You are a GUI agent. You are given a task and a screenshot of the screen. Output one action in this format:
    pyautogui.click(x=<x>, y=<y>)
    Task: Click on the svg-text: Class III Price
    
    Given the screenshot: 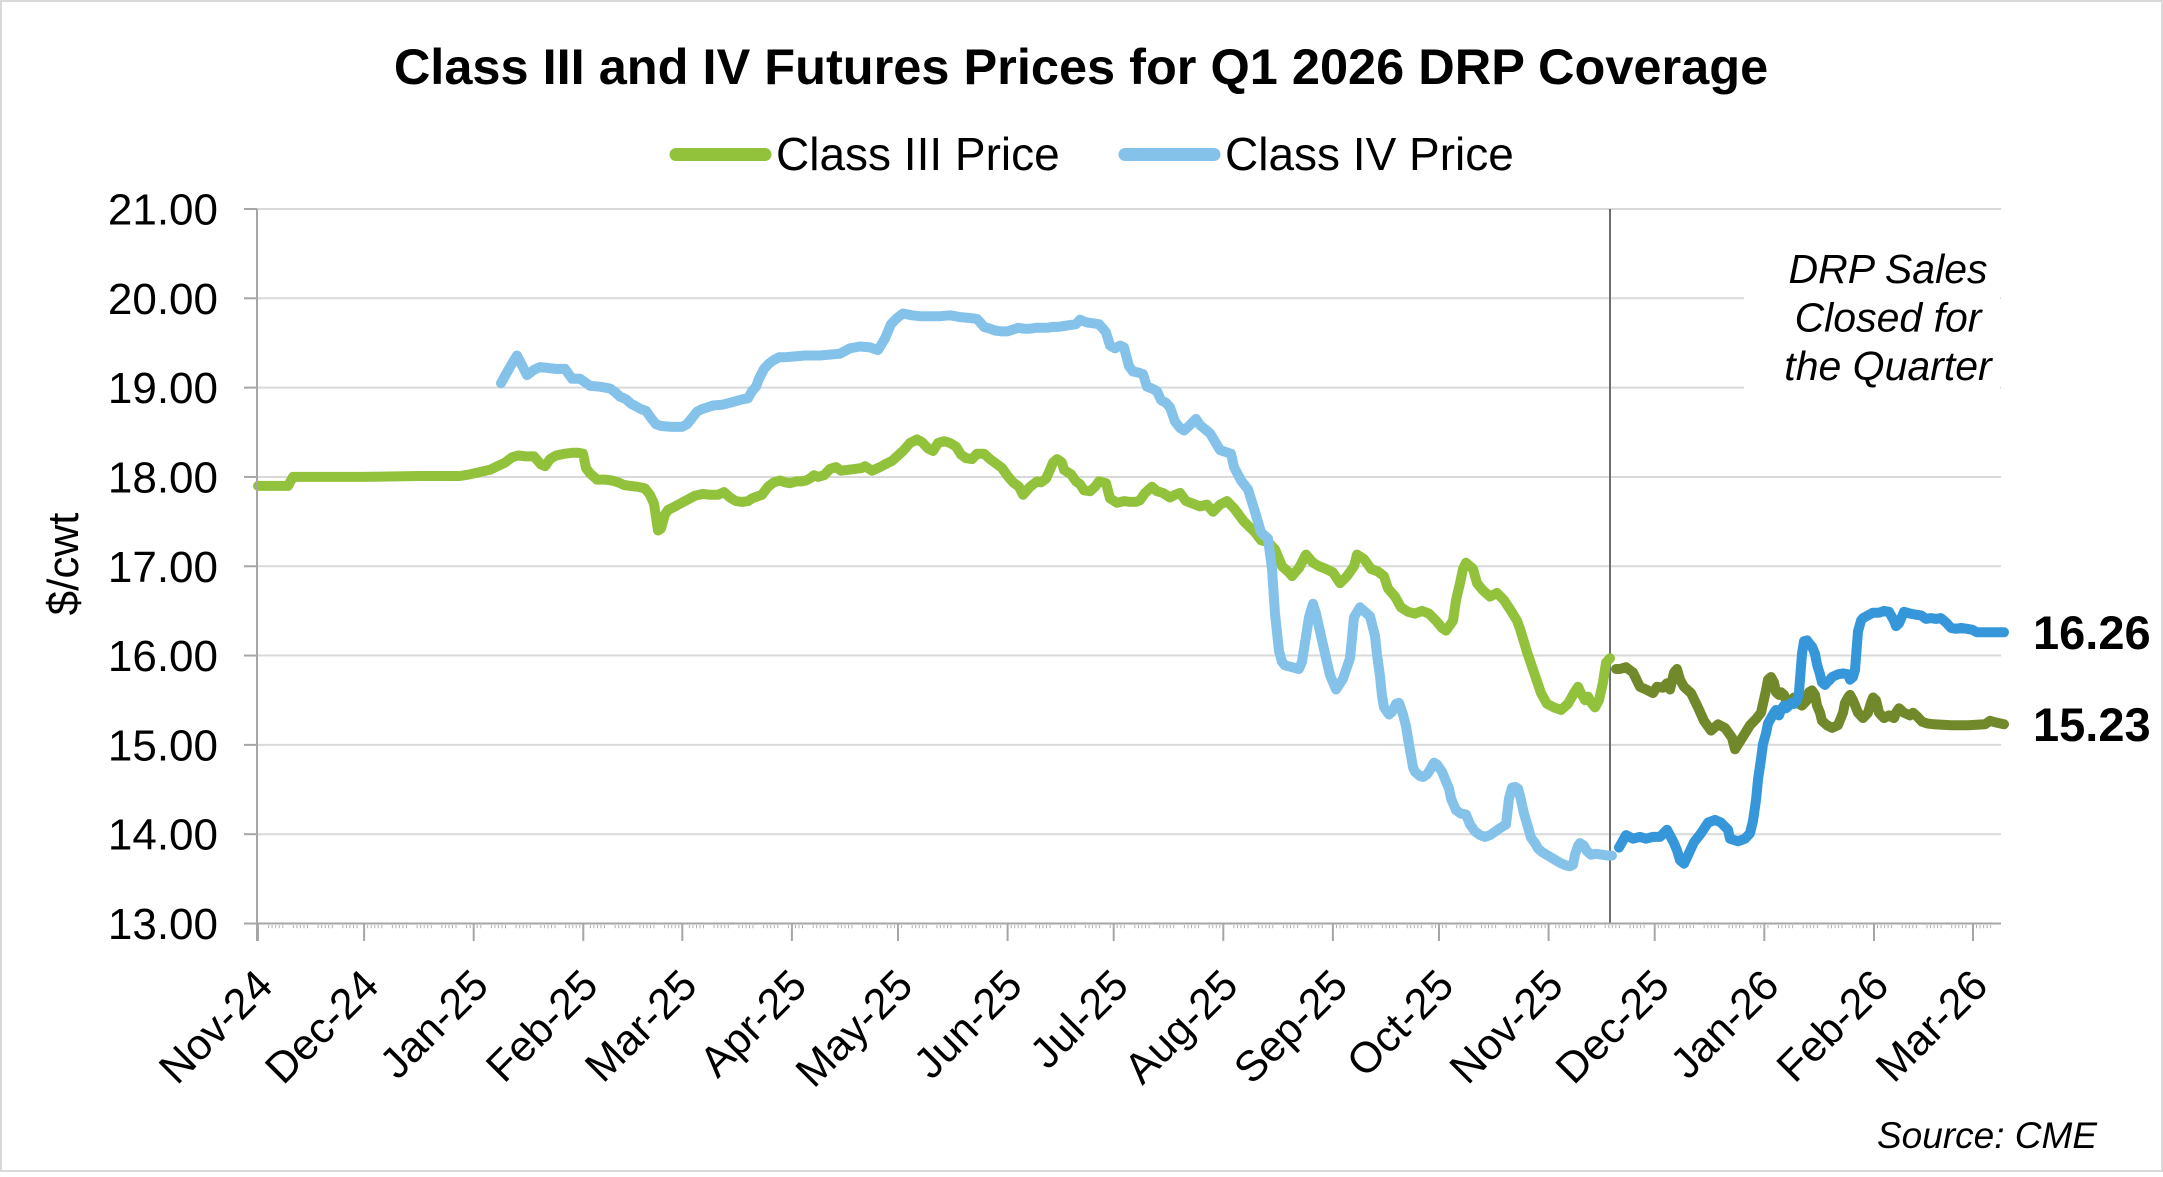 What is the action you would take?
    pyautogui.click(x=918, y=154)
    